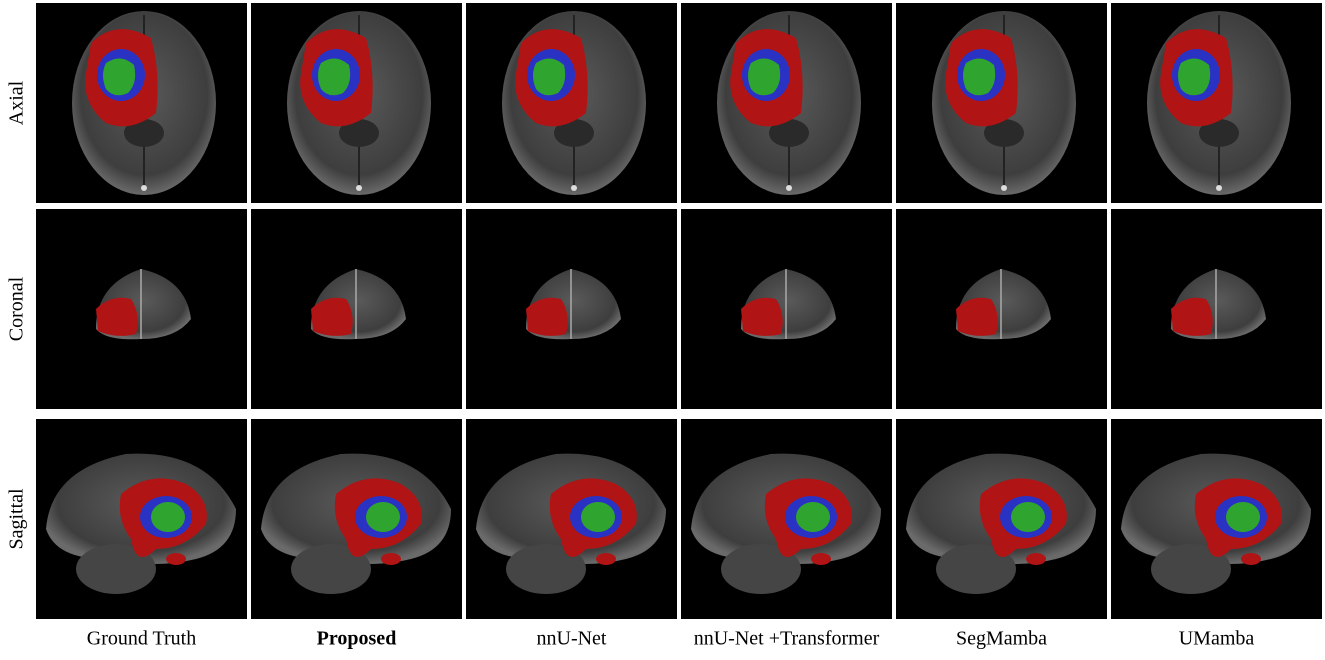  What do you see at coordinates (787, 639) in the screenshot?
I see `column-label: nnU-Net +Transformer` at bounding box center [787, 639].